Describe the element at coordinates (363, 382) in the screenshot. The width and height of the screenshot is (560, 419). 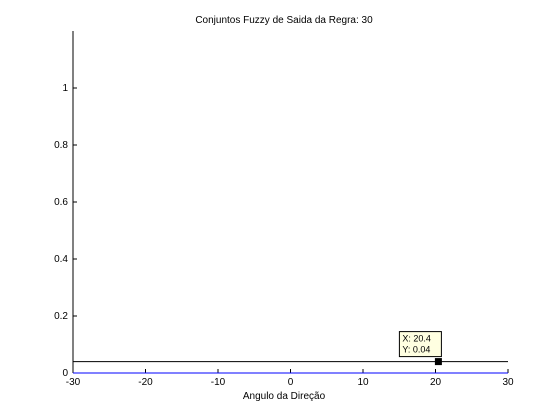
I see `x-tick-label: 10` at that location.